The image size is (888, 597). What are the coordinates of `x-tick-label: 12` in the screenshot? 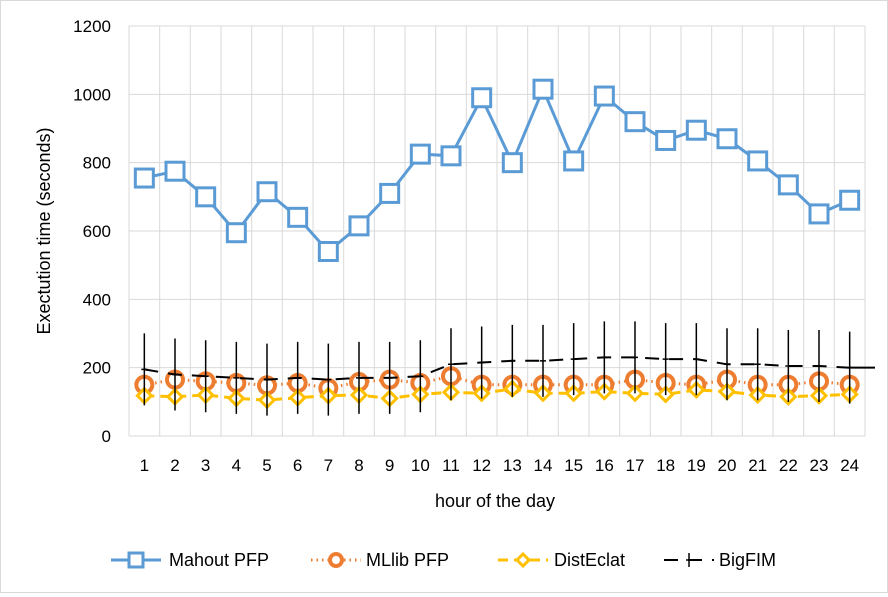 It's located at (481, 465).